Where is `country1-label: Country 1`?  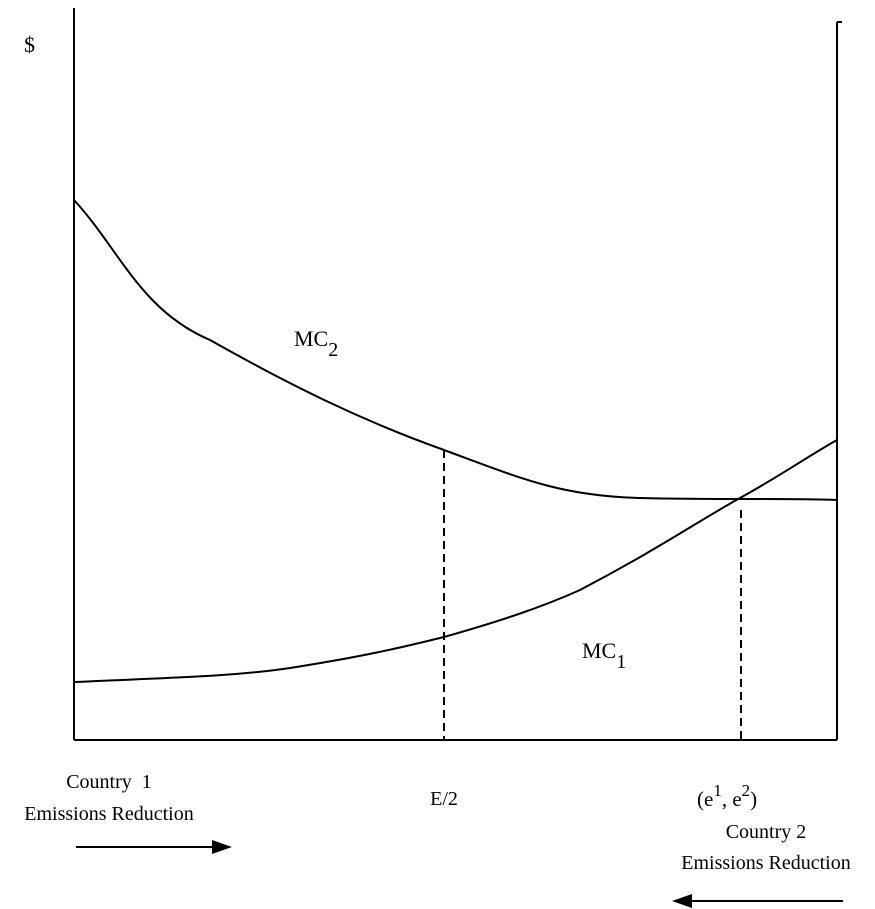 country1-label: Country 1 is located at coordinates (109, 782).